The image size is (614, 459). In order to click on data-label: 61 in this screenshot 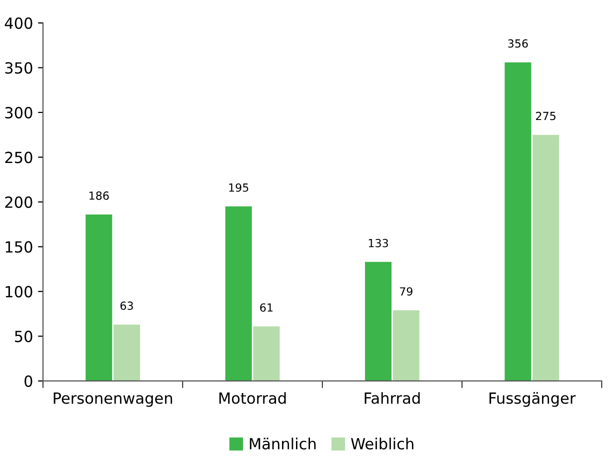, I will do `click(266, 307)`.